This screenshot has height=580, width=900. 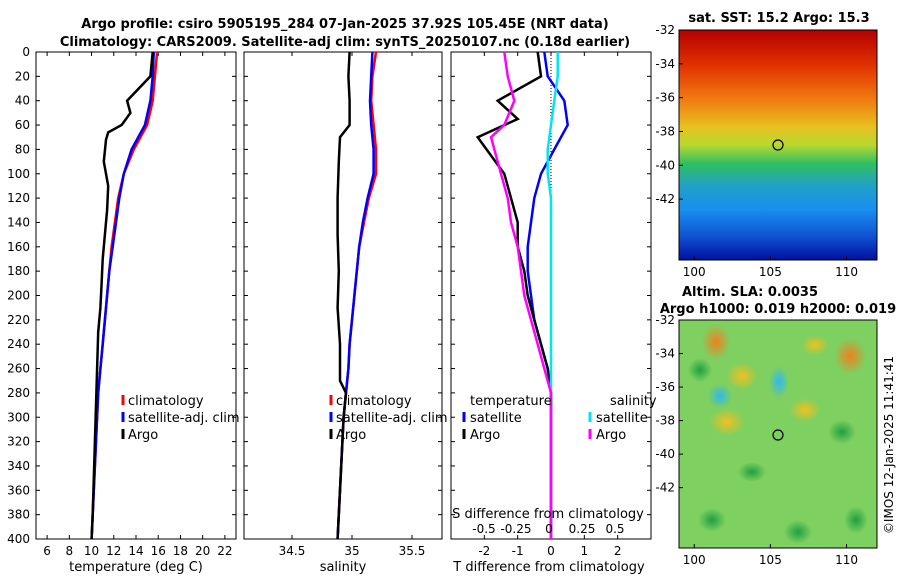 I want to click on difference-xlabel: T difference from climatology, so click(x=548, y=567).